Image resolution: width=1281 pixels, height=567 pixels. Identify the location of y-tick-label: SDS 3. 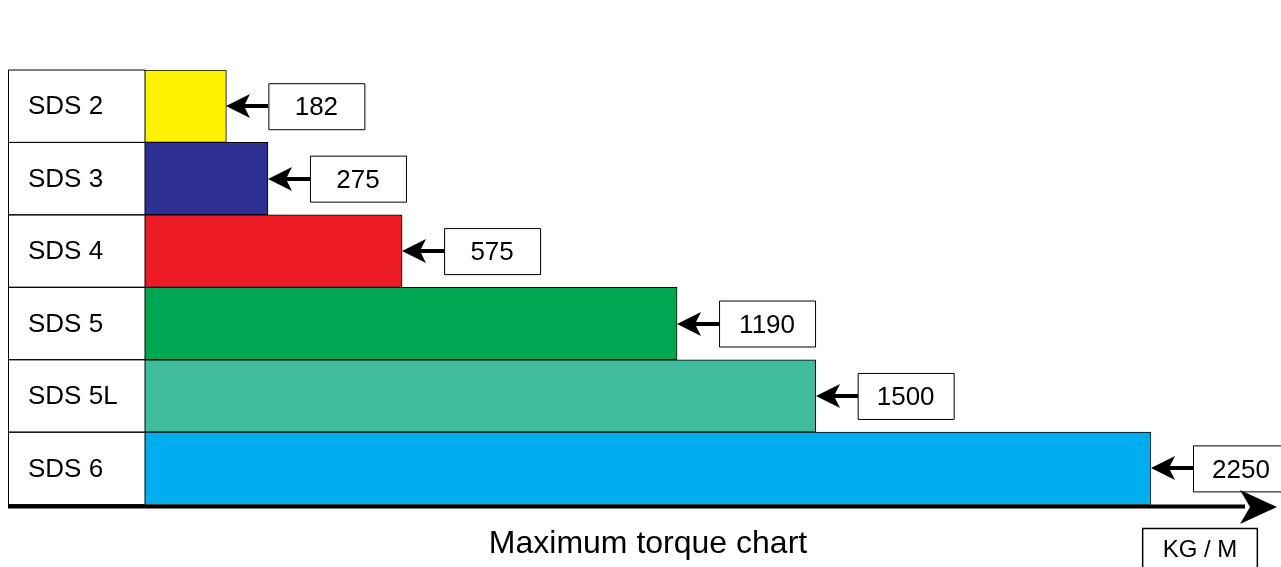
(66, 177).